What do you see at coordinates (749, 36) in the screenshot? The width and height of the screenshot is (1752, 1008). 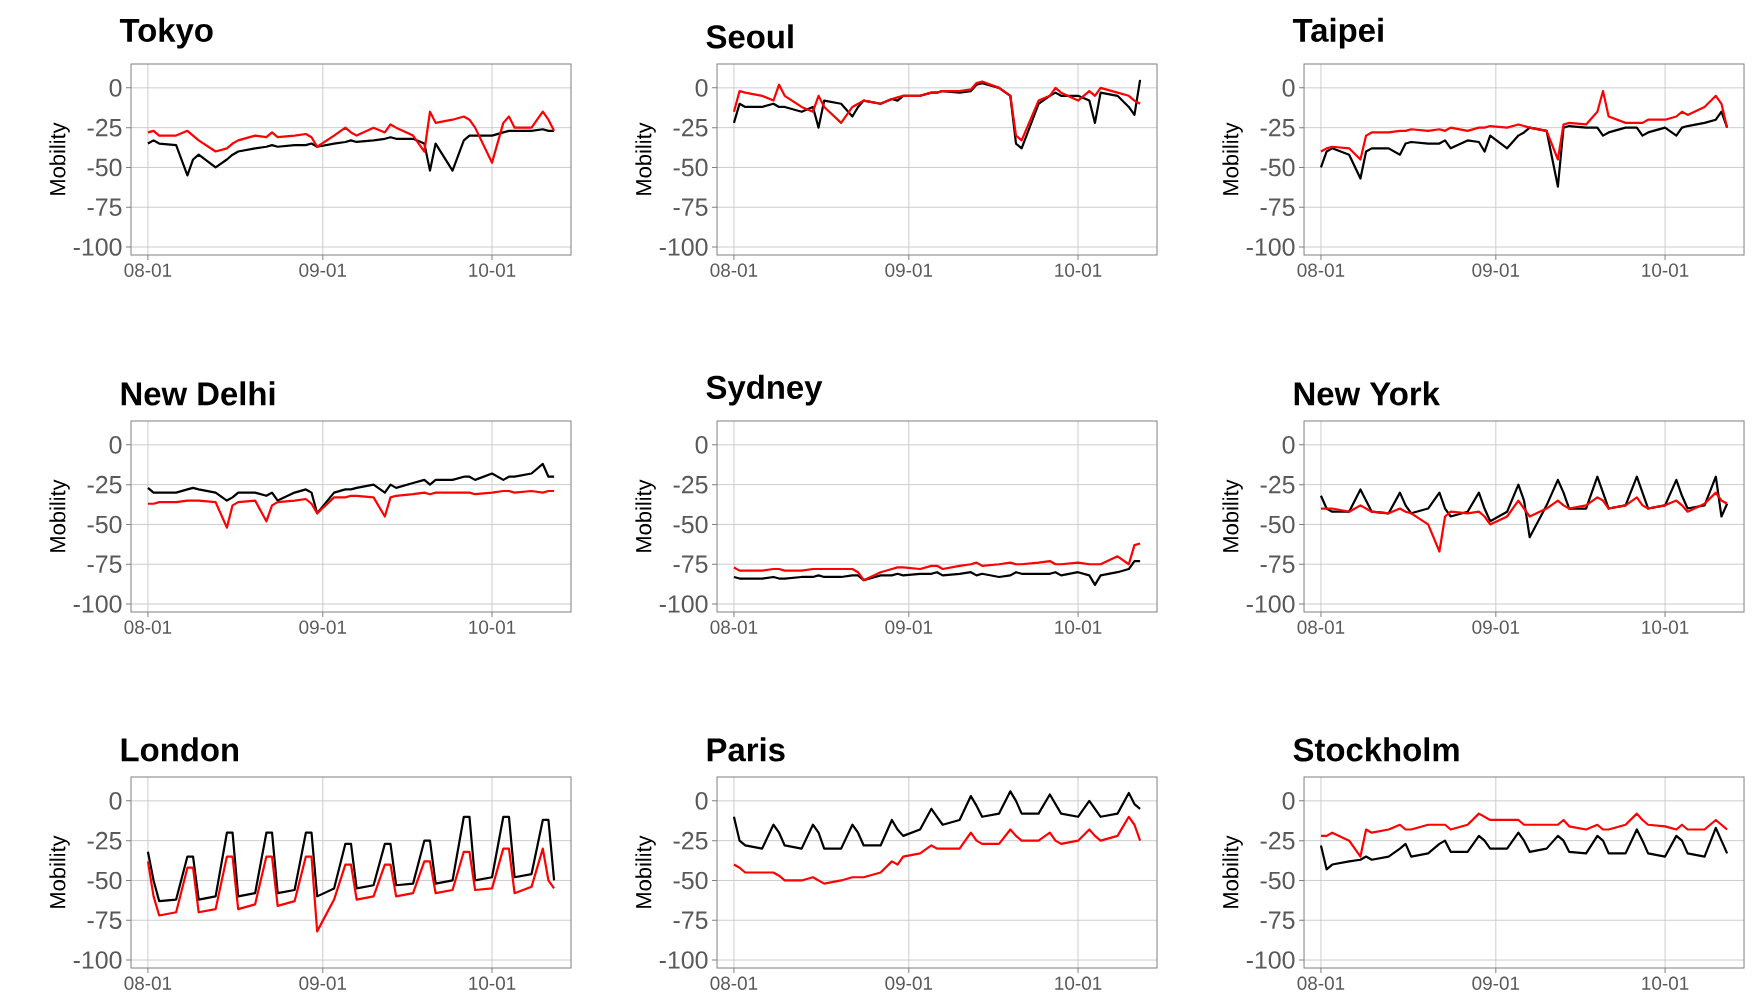 I see `chart-title: Seoul` at bounding box center [749, 36].